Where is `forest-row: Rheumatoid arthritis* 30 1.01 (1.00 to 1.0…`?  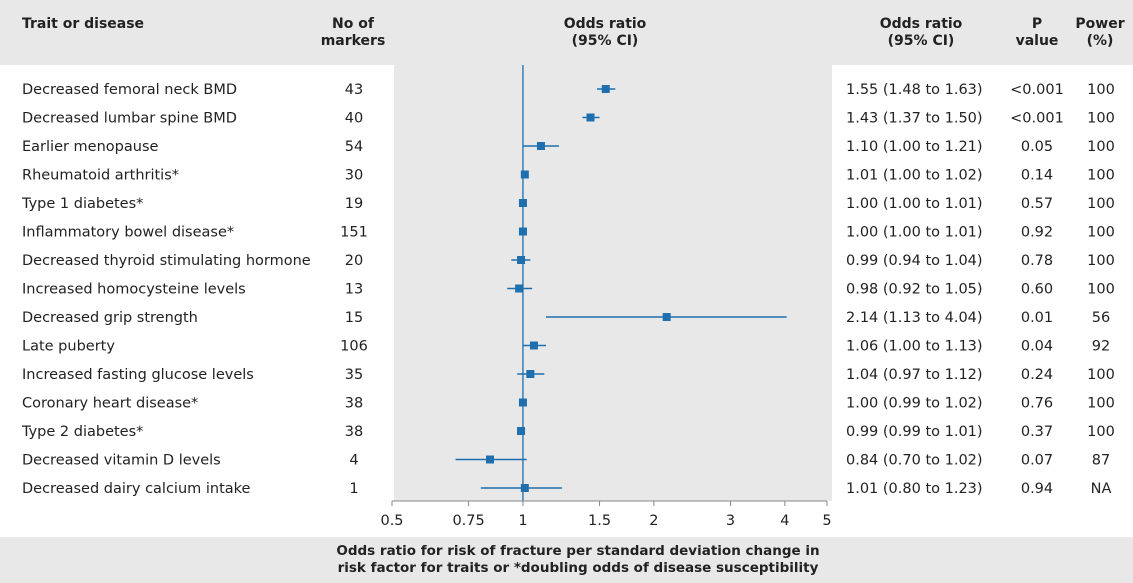 forest-row: Rheumatoid arthritis* 30 1.01 (1.00 to 1.0… is located at coordinates (568, 176).